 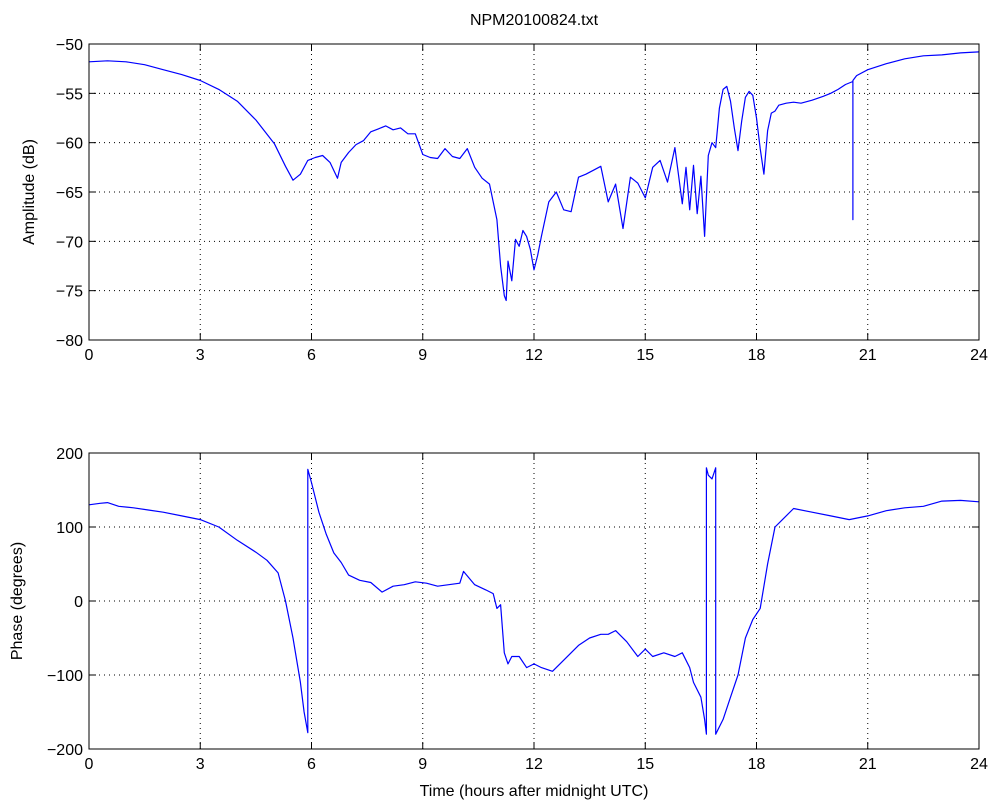 I want to click on y-tick-label: −70, so click(x=69, y=242).